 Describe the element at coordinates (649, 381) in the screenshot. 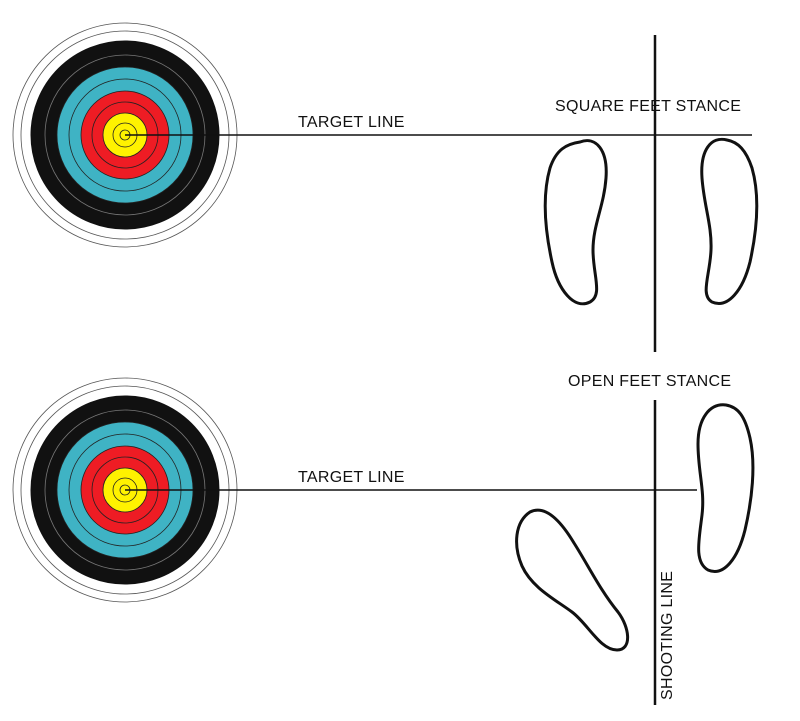

I see `stance-label: OPEN FEET STANCE` at that location.